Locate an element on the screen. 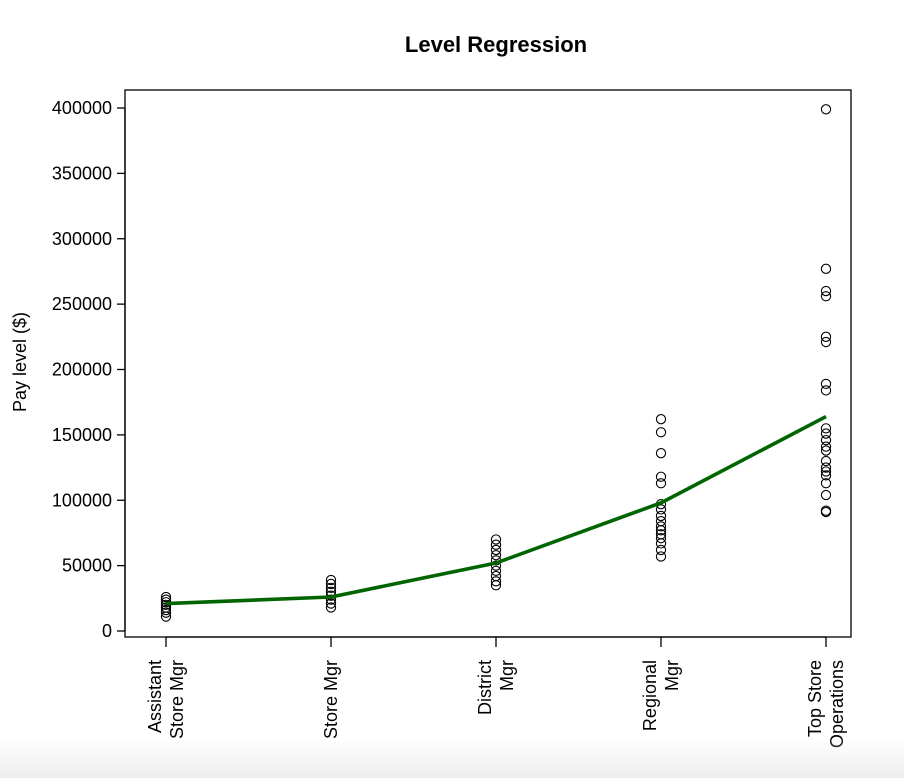 The width and height of the screenshot is (904, 778). x-tick-label: Top Store Operations is located at coordinates (826, 704).